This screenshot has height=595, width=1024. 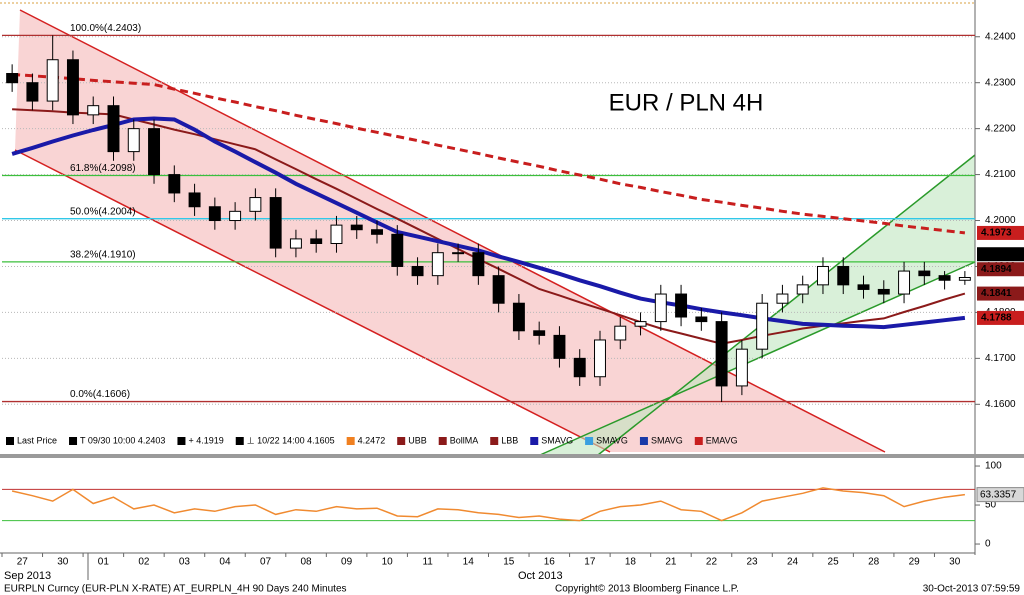 What do you see at coordinates (103, 211) in the screenshot?
I see `level-label: 50.0%(4.2004)` at bounding box center [103, 211].